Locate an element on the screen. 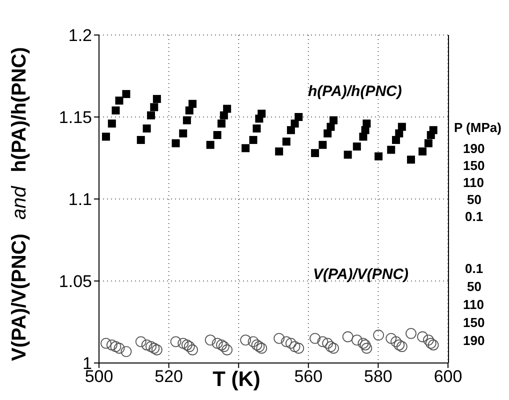  y-tick-label: 1.1 is located at coordinates (80, 200).